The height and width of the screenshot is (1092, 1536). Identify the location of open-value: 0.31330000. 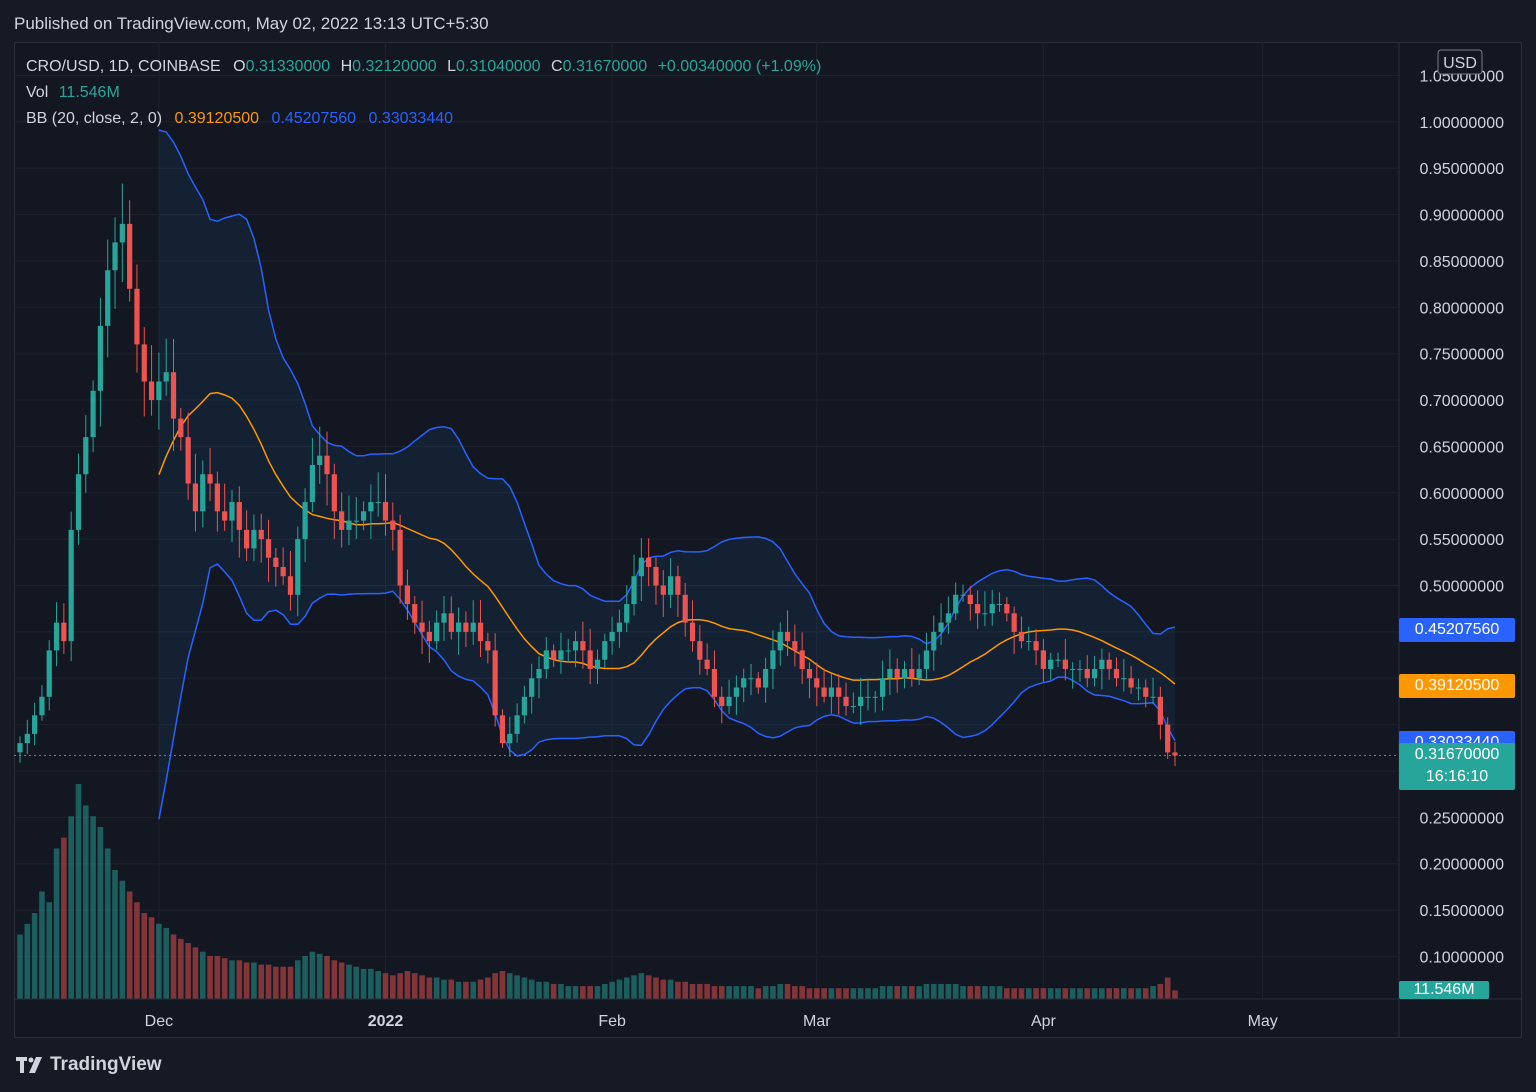
(288, 66).